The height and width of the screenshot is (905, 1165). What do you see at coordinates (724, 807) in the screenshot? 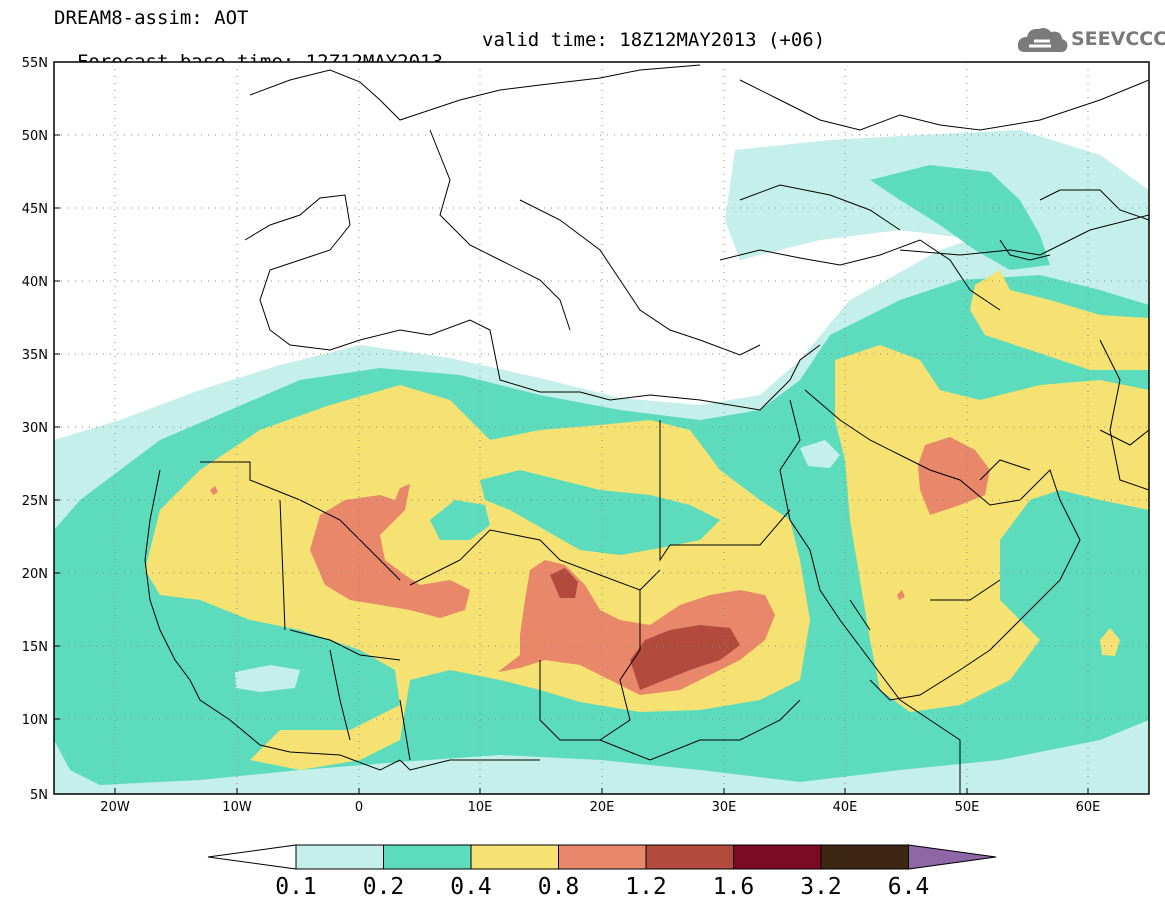
I see `lon-label: 30E` at bounding box center [724, 807].